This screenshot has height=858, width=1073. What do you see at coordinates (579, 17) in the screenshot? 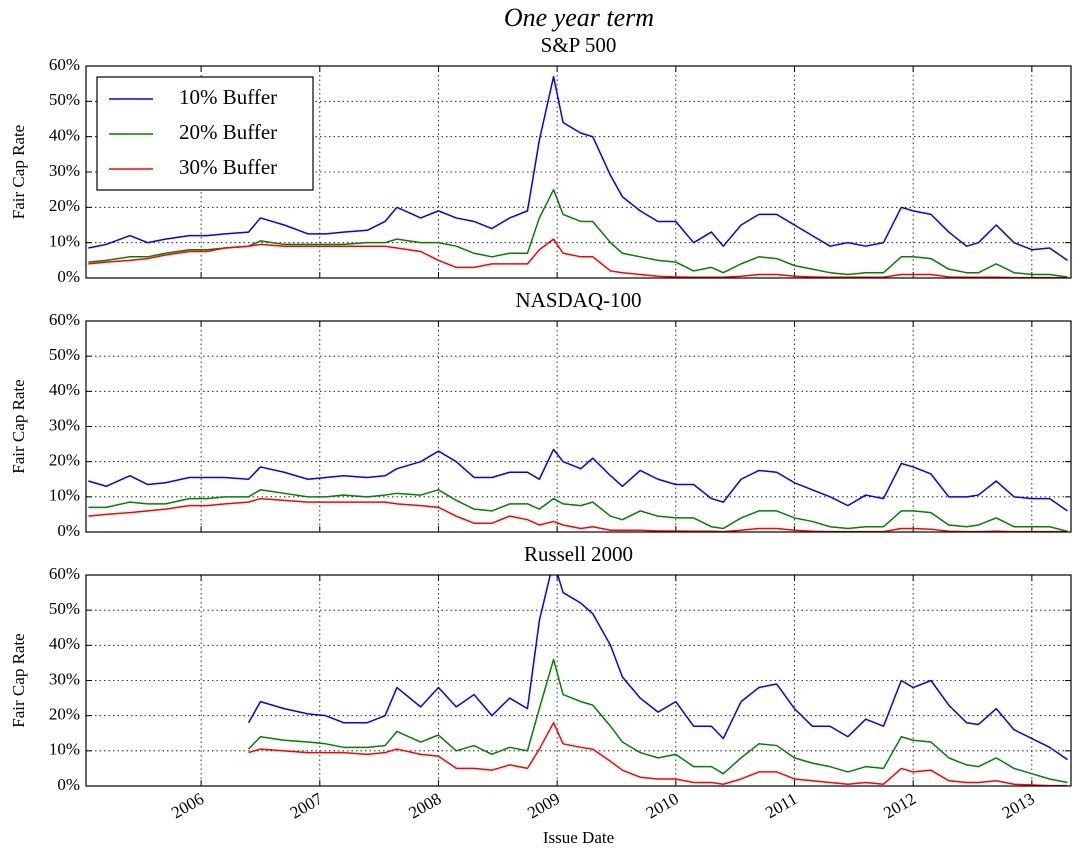
I see `figure-title: One year term` at bounding box center [579, 17].